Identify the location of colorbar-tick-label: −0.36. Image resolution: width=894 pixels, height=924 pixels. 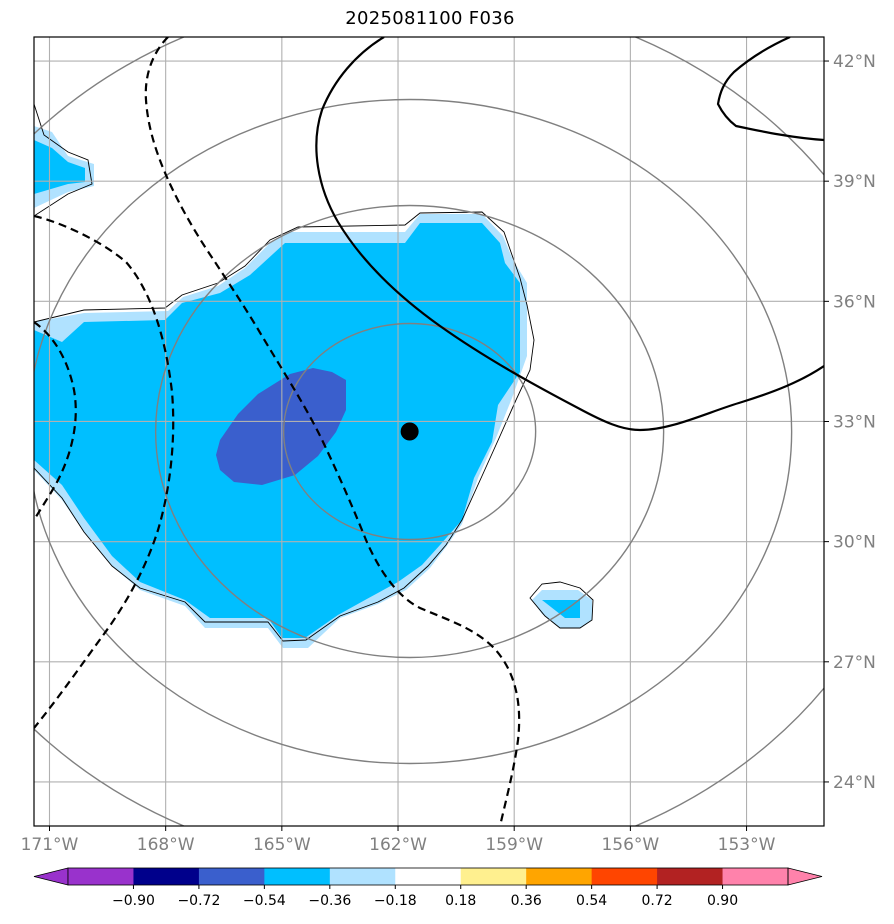
(329, 901).